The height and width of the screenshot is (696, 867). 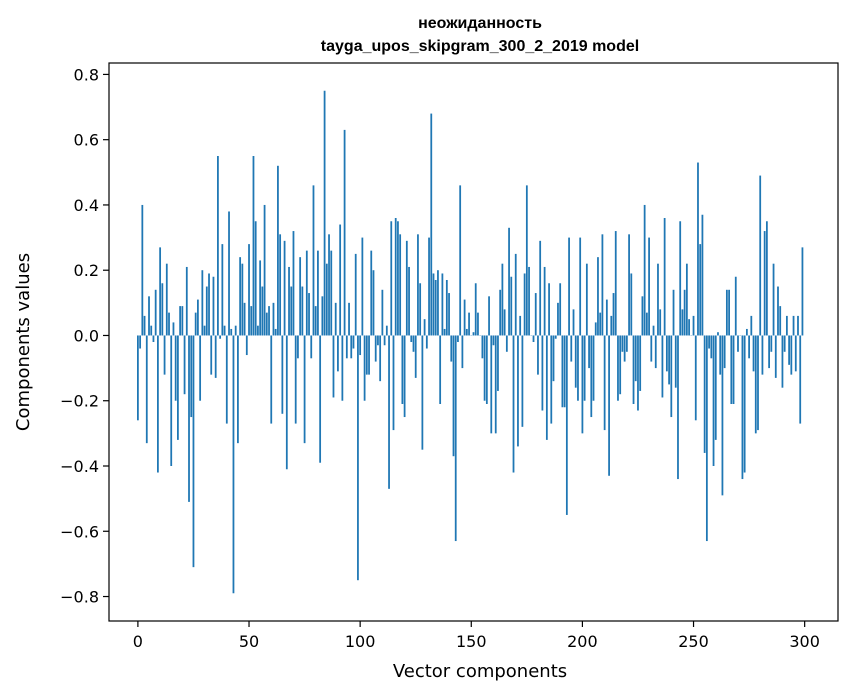 What do you see at coordinates (79, 597) in the screenshot?
I see `y-tick-label: −0.8` at bounding box center [79, 597].